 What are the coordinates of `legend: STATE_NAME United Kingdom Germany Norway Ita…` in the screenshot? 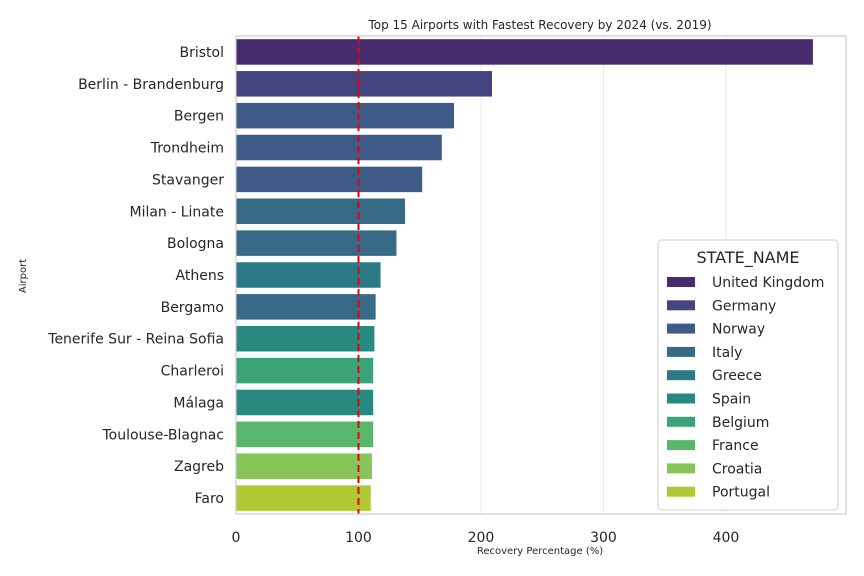 It's located at (748, 375).